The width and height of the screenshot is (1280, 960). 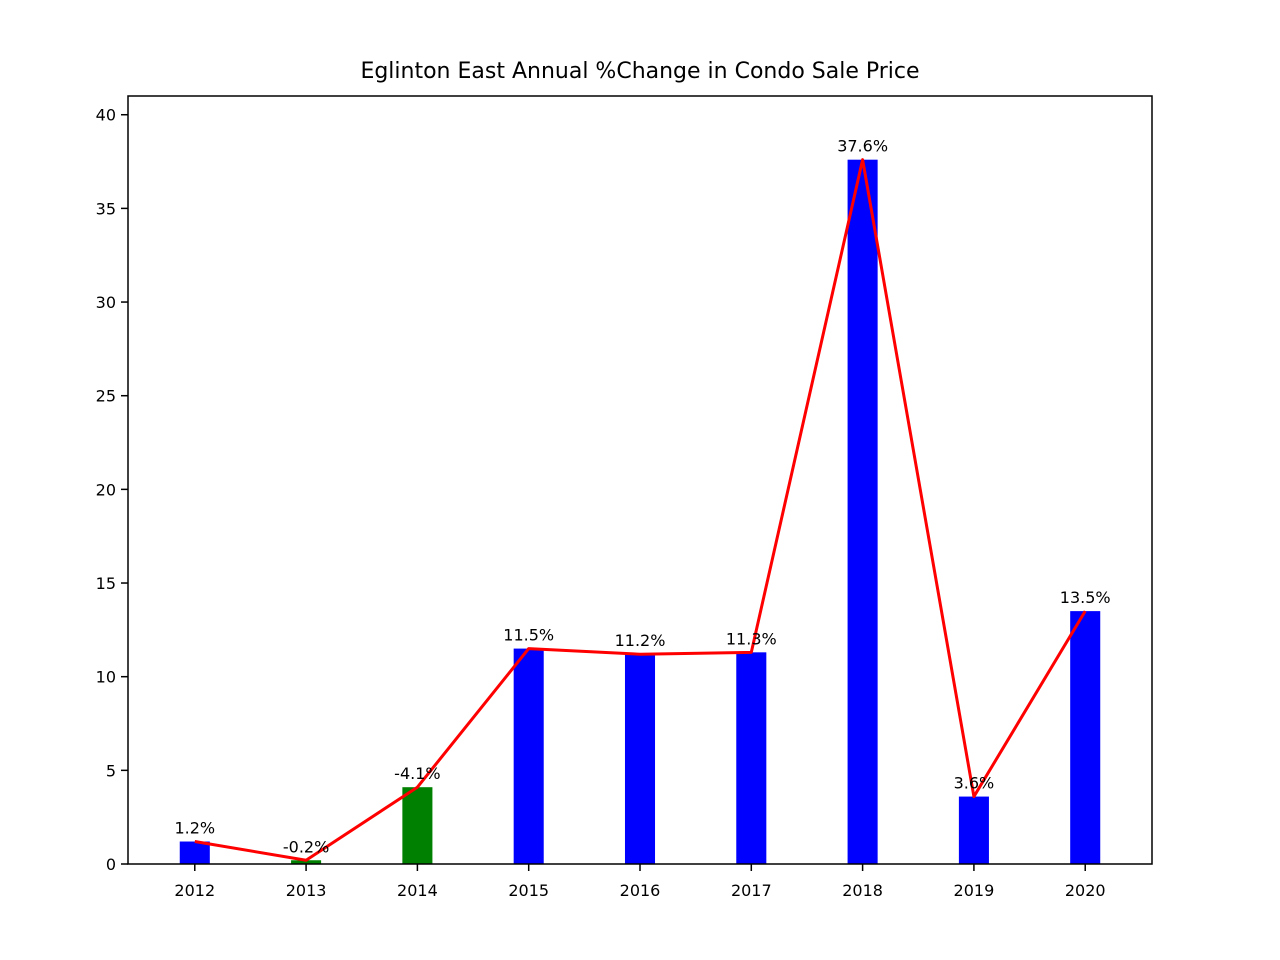 What do you see at coordinates (862, 146) in the screenshot?
I see `data-label-2018: 37.6%` at bounding box center [862, 146].